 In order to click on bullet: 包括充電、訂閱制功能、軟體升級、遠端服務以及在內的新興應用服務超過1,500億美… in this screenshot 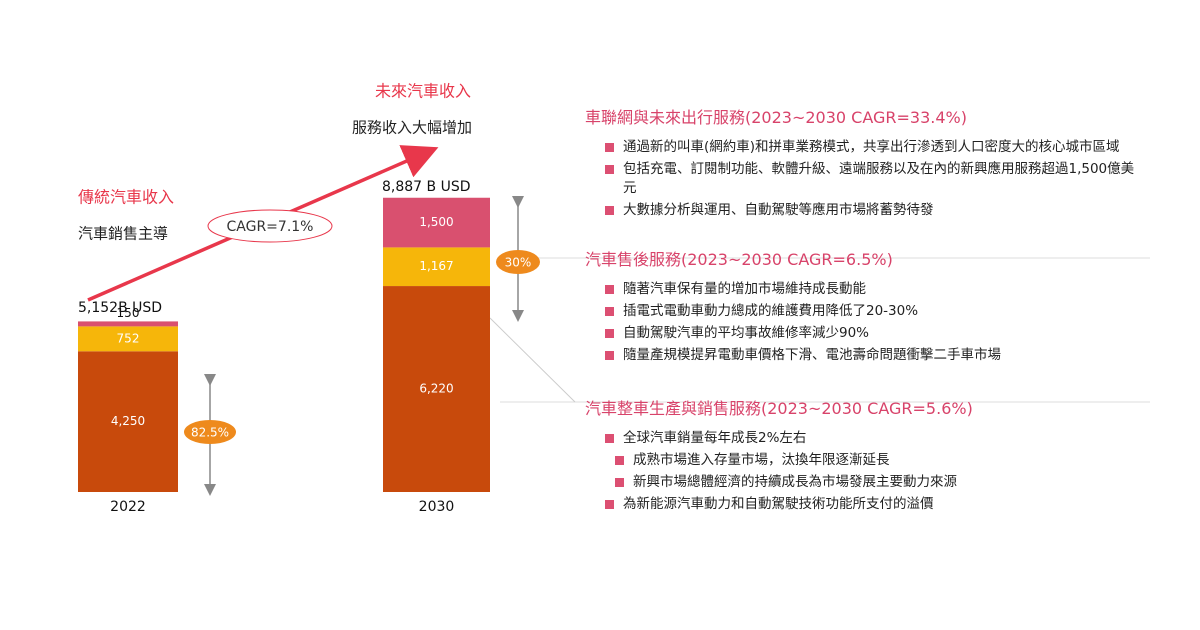, I will do `click(875, 179)`.